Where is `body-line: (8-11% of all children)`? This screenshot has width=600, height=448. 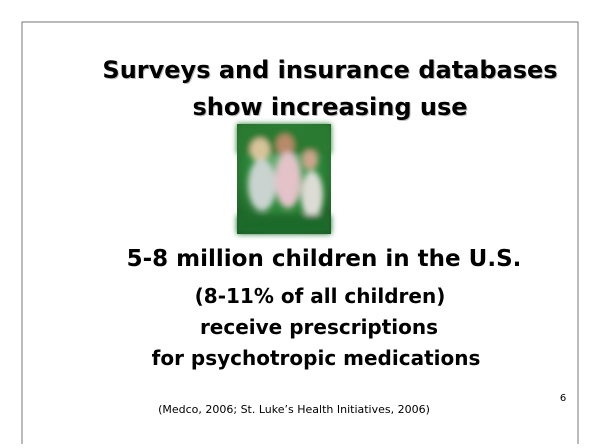 body-line: (8-11% of all children) is located at coordinates (320, 296).